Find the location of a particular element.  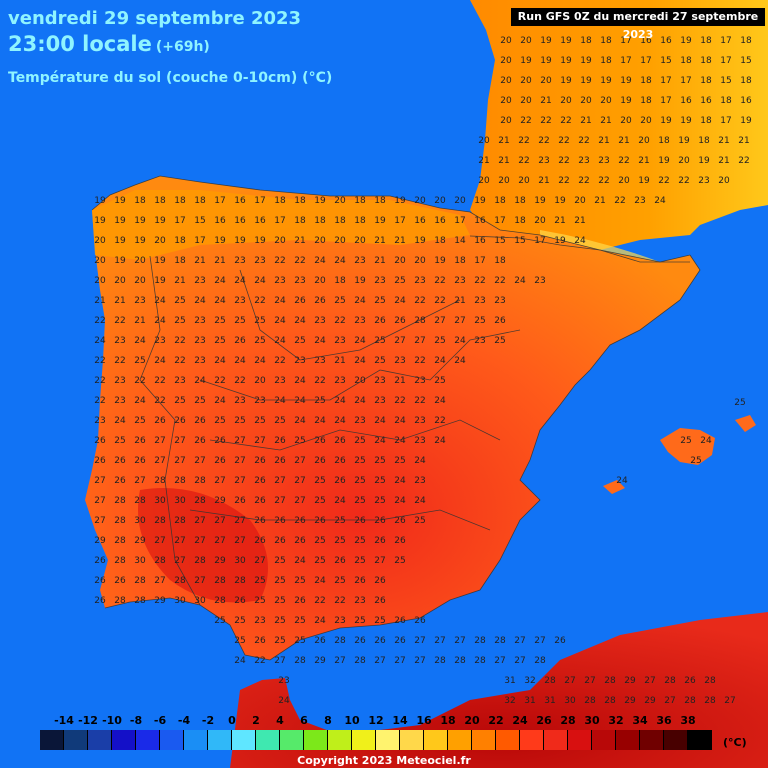

legend-tick-label: 24 is located at coordinates (520, 720).